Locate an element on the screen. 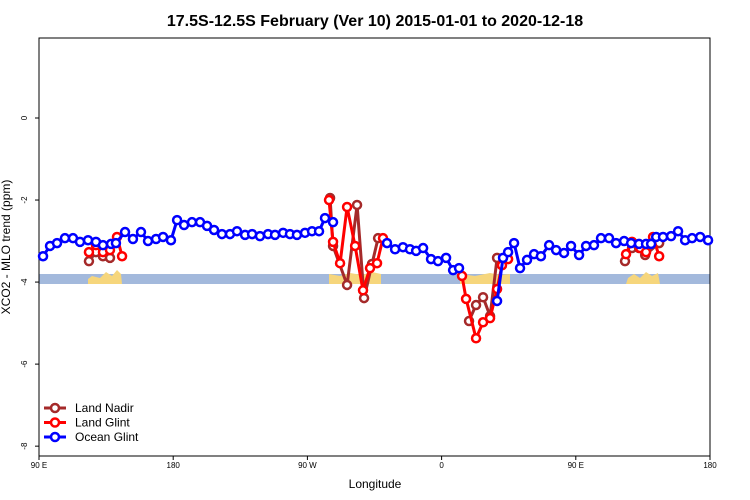 This screenshot has height=500, width=750. y-tick-label: -2 is located at coordinates (24, 200).